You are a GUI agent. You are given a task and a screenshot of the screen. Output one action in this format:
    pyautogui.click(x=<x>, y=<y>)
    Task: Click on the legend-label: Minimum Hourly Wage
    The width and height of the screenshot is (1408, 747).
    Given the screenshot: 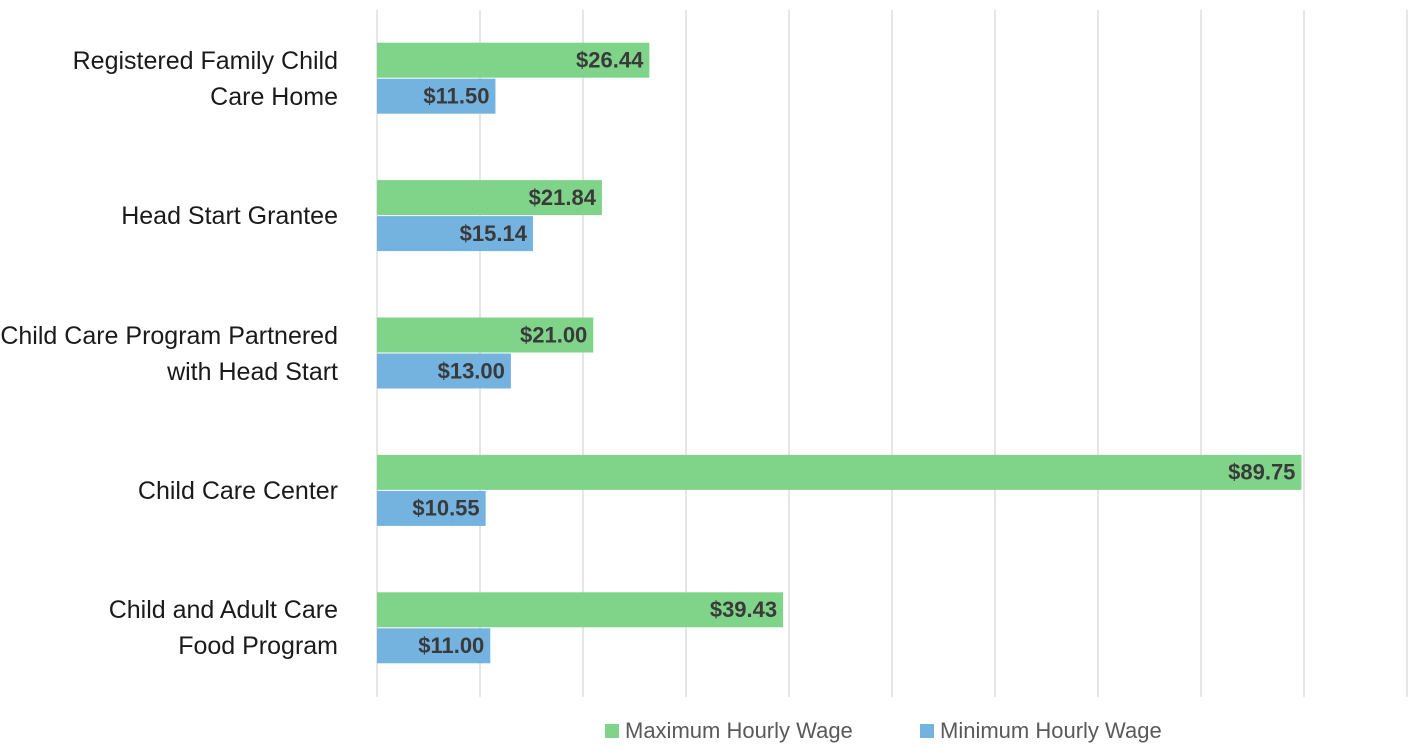 What is the action you would take?
    pyautogui.click(x=1051, y=730)
    